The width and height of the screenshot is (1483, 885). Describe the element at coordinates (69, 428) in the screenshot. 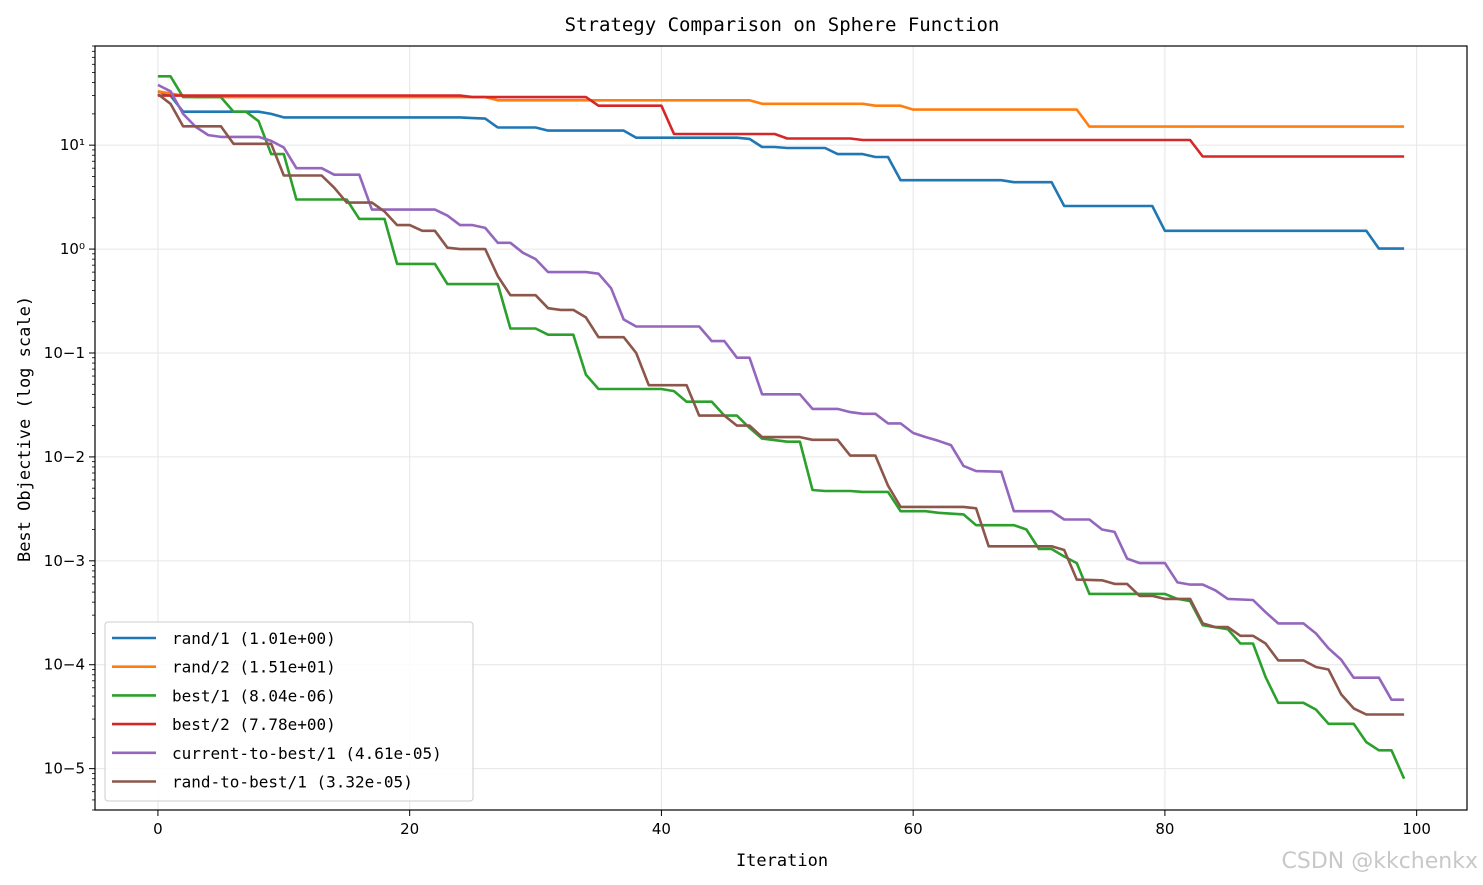

I see `y-axis: 10¹ 10⁰ 10−1 10−2 10−3 10−4 10−5` at that location.